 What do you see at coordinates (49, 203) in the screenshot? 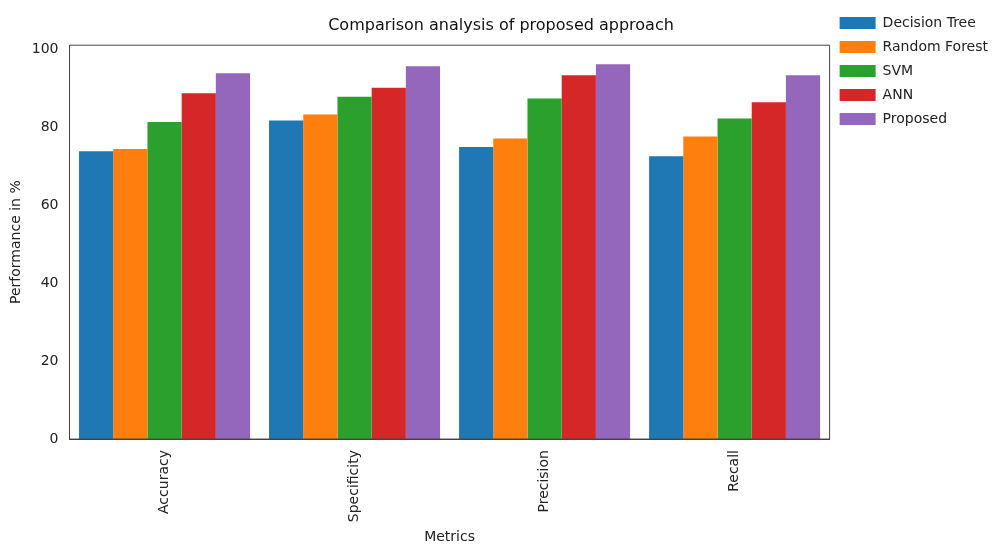
I see `y-tick-label: 60` at bounding box center [49, 203].